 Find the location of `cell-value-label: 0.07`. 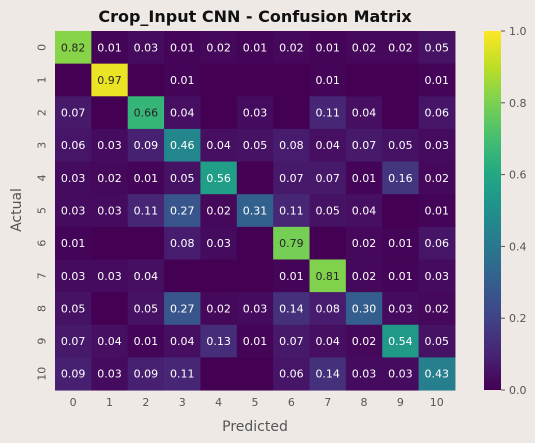

cell-value-label: 0.07 is located at coordinates (327, 178).